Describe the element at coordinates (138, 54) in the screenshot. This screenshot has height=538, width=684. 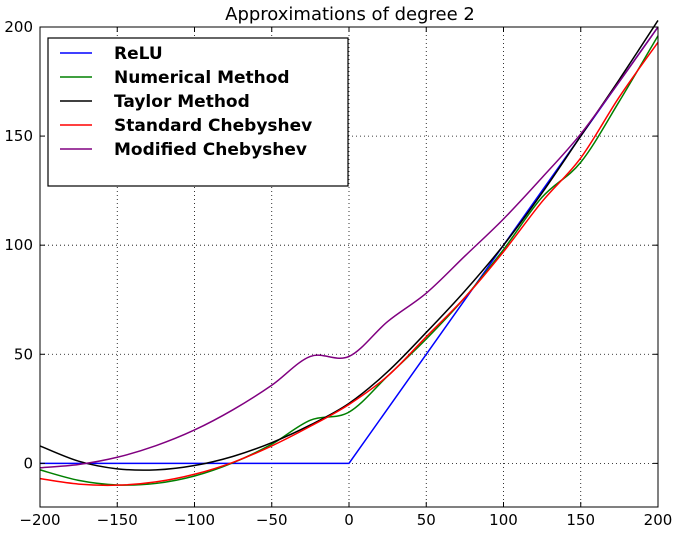
I see `legend-label-relu: ReLU` at that location.